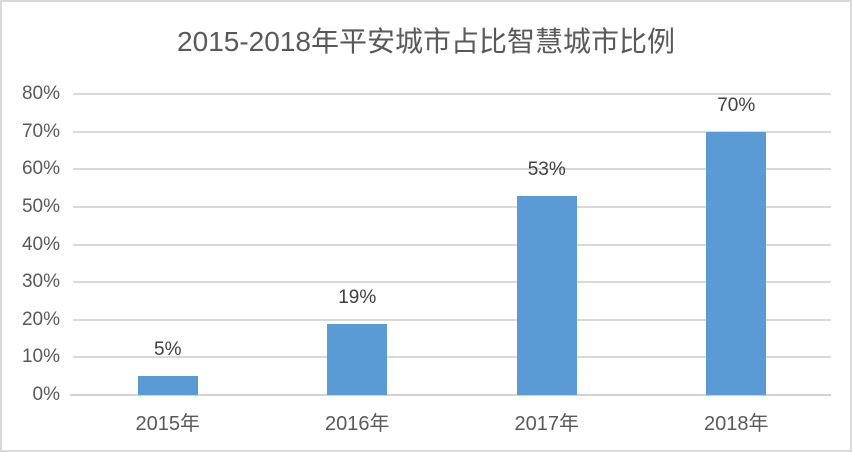  What do you see at coordinates (426, 41) in the screenshot?
I see `chart-title: 2015-2018年平安城市占比智慧城市比例` at bounding box center [426, 41].